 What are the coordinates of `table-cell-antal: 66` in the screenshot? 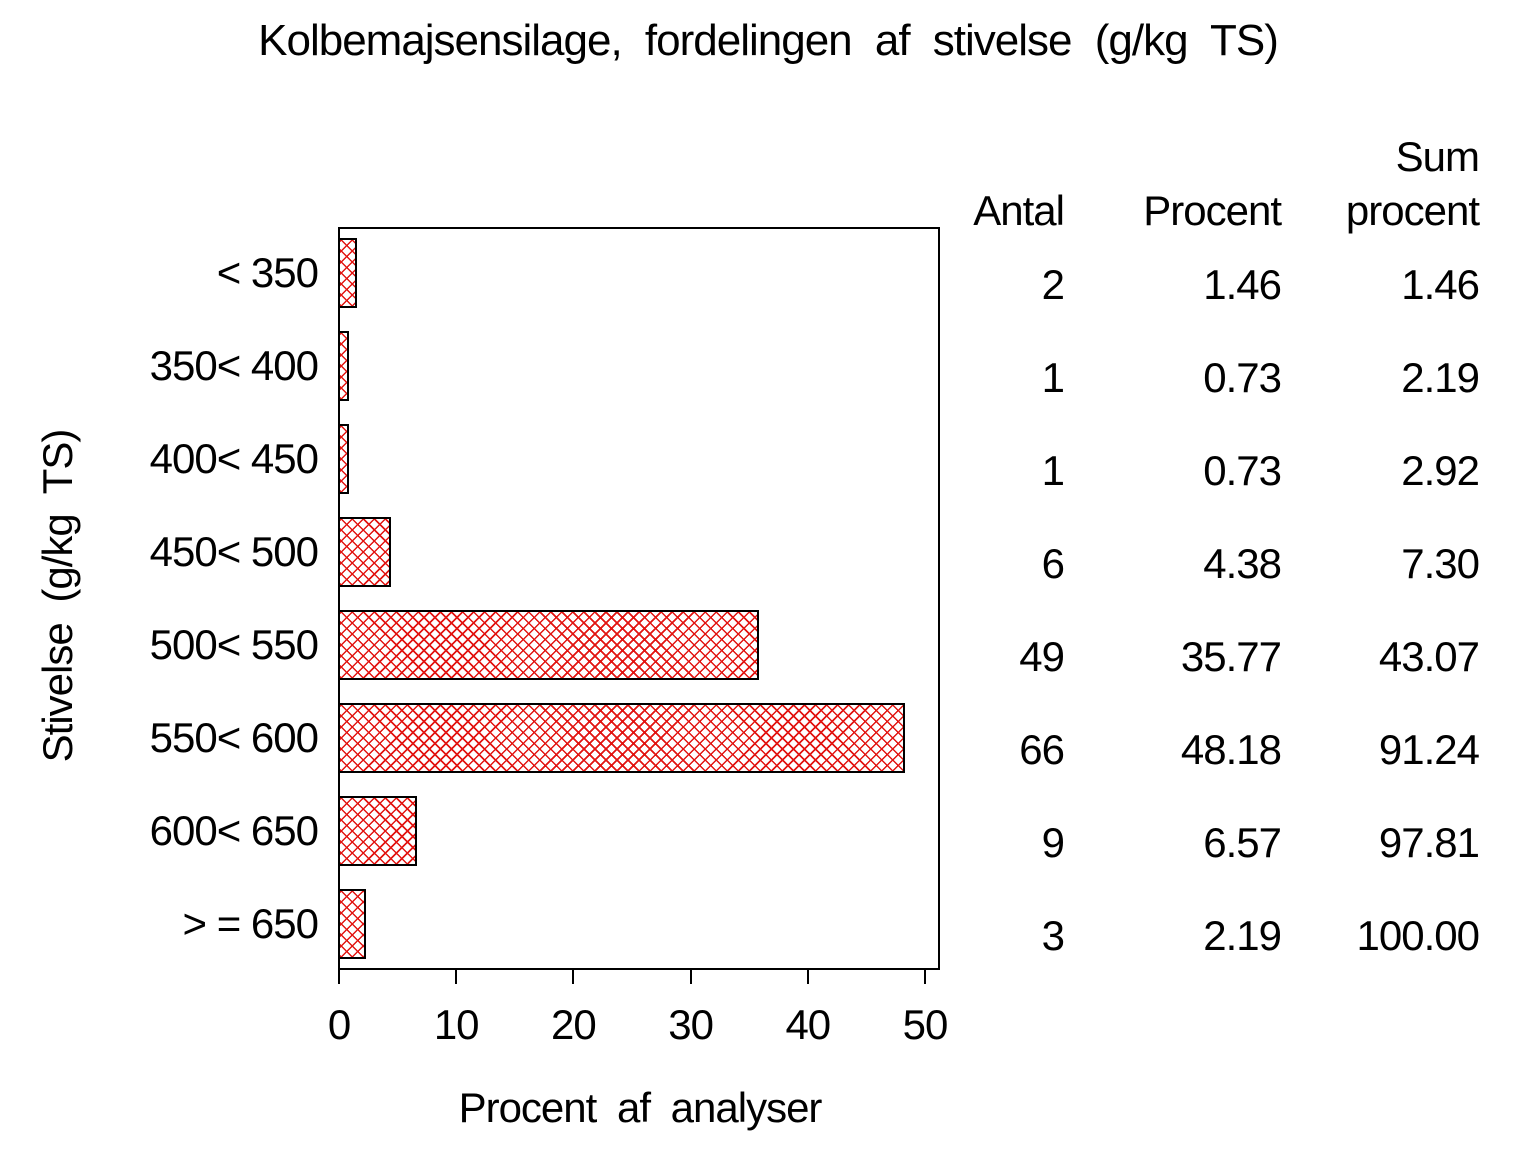 It's located at (1042, 749).